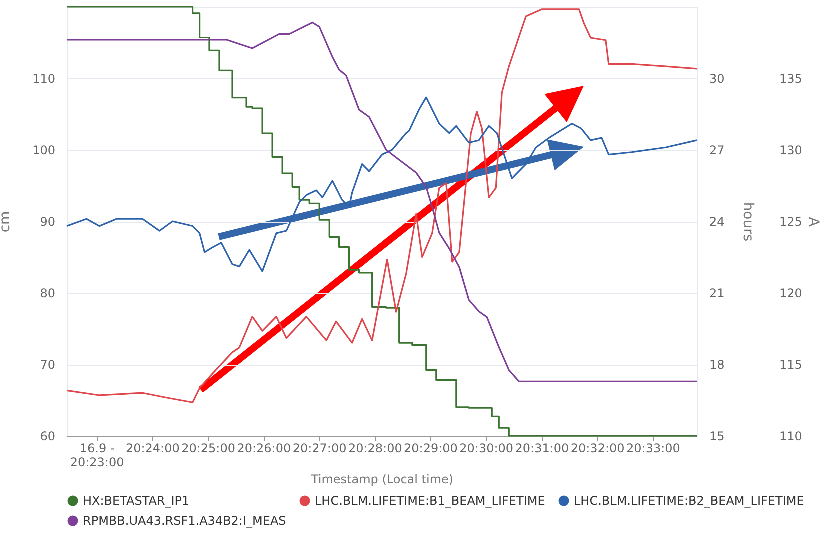 The width and height of the screenshot is (829, 536). Describe the element at coordinates (48, 437) in the screenshot. I see `y-tick-label: 60` at that location.